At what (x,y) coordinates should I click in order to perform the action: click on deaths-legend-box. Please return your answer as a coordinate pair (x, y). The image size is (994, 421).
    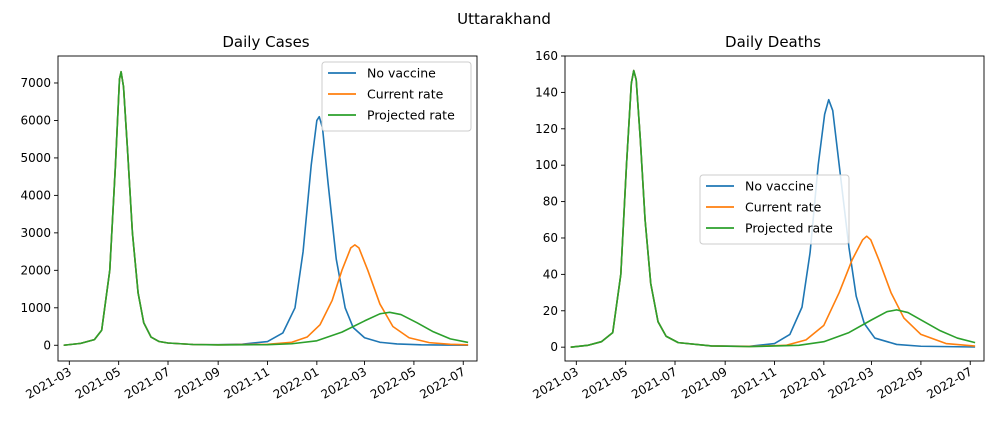
    Looking at the image, I should click on (774, 209).